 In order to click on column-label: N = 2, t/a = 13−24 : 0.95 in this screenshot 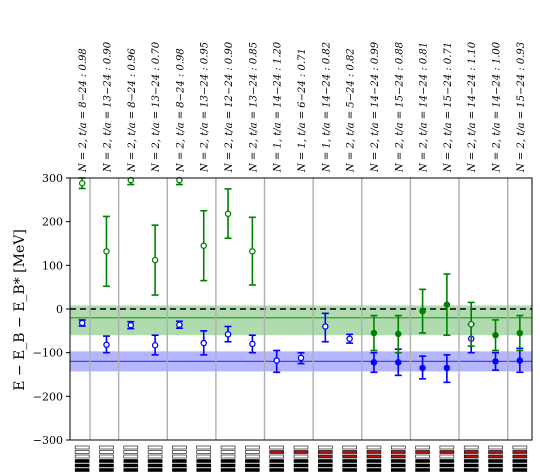, I will do `click(205, 107)`.